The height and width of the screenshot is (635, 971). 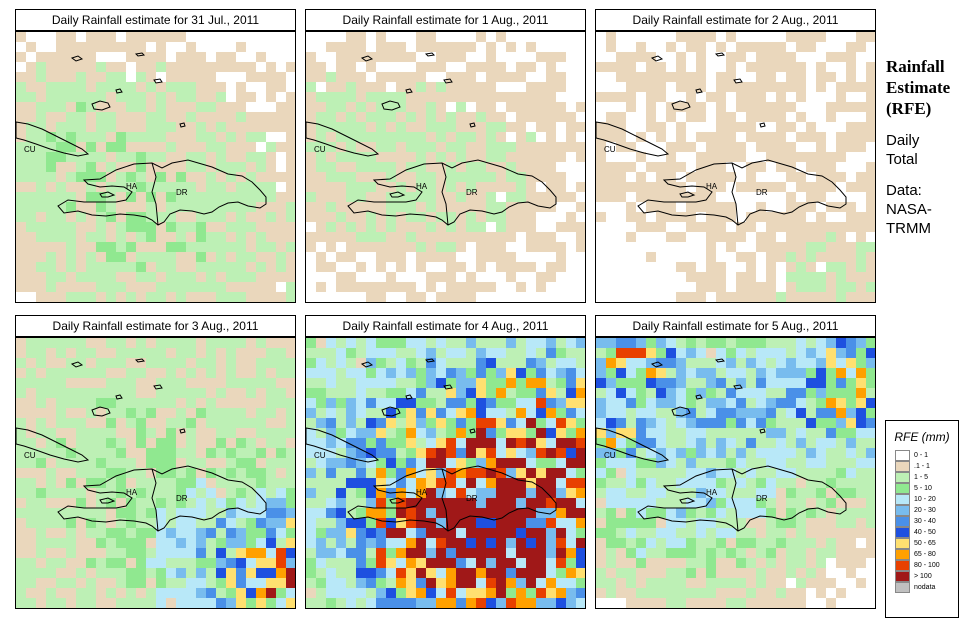 What do you see at coordinates (902, 466) in the screenshot?
I see `legend-swatch` at bounding box center [902, 466].